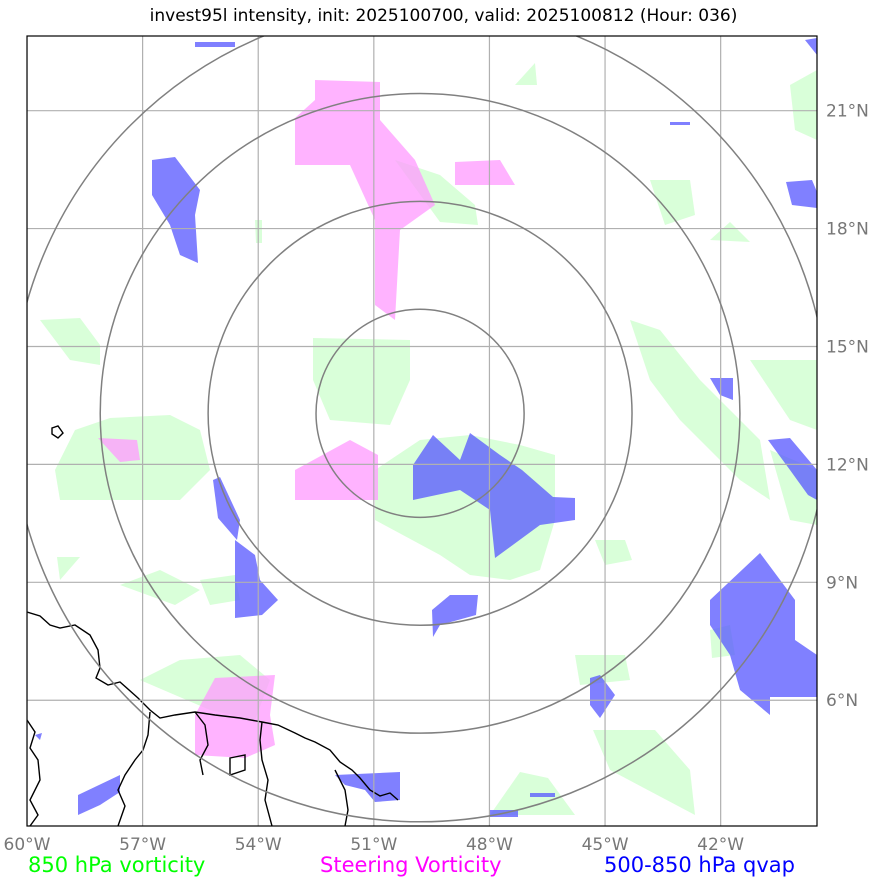 The image size is (887, 891). I want to click on lat-tick-label: 18°N, so click(847, 230).